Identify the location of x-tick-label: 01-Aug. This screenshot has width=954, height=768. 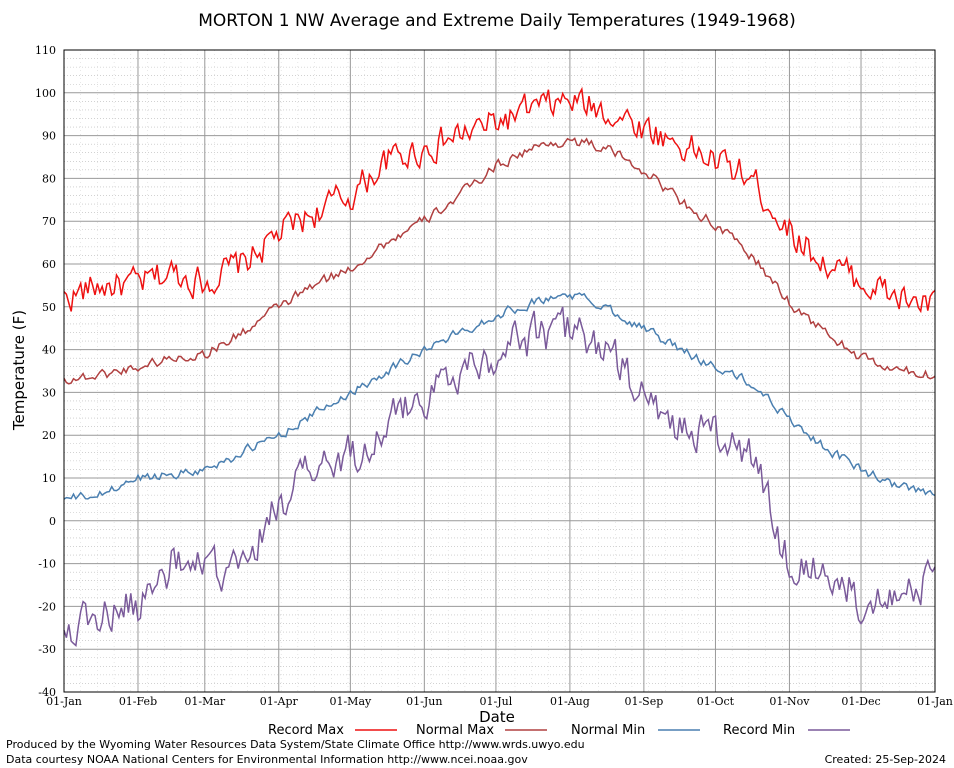
(570, 701).